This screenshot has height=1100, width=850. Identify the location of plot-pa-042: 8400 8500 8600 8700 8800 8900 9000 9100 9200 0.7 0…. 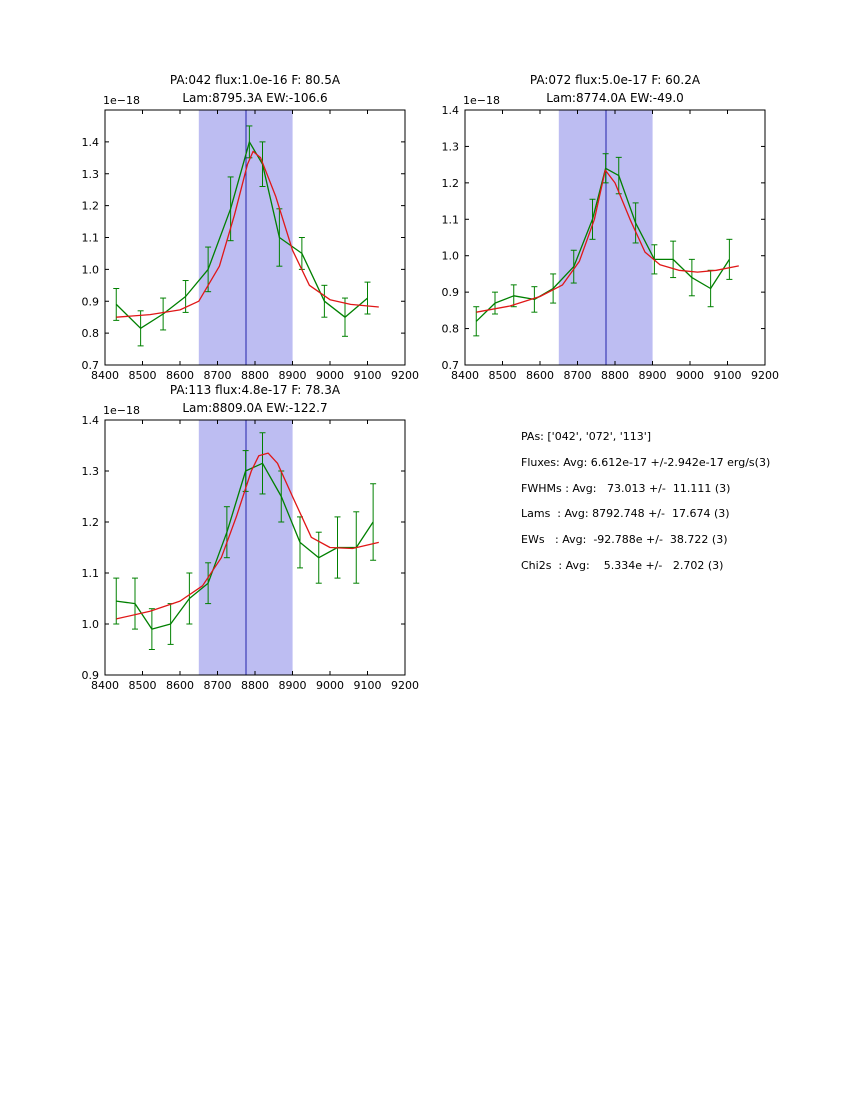
(244, 233).